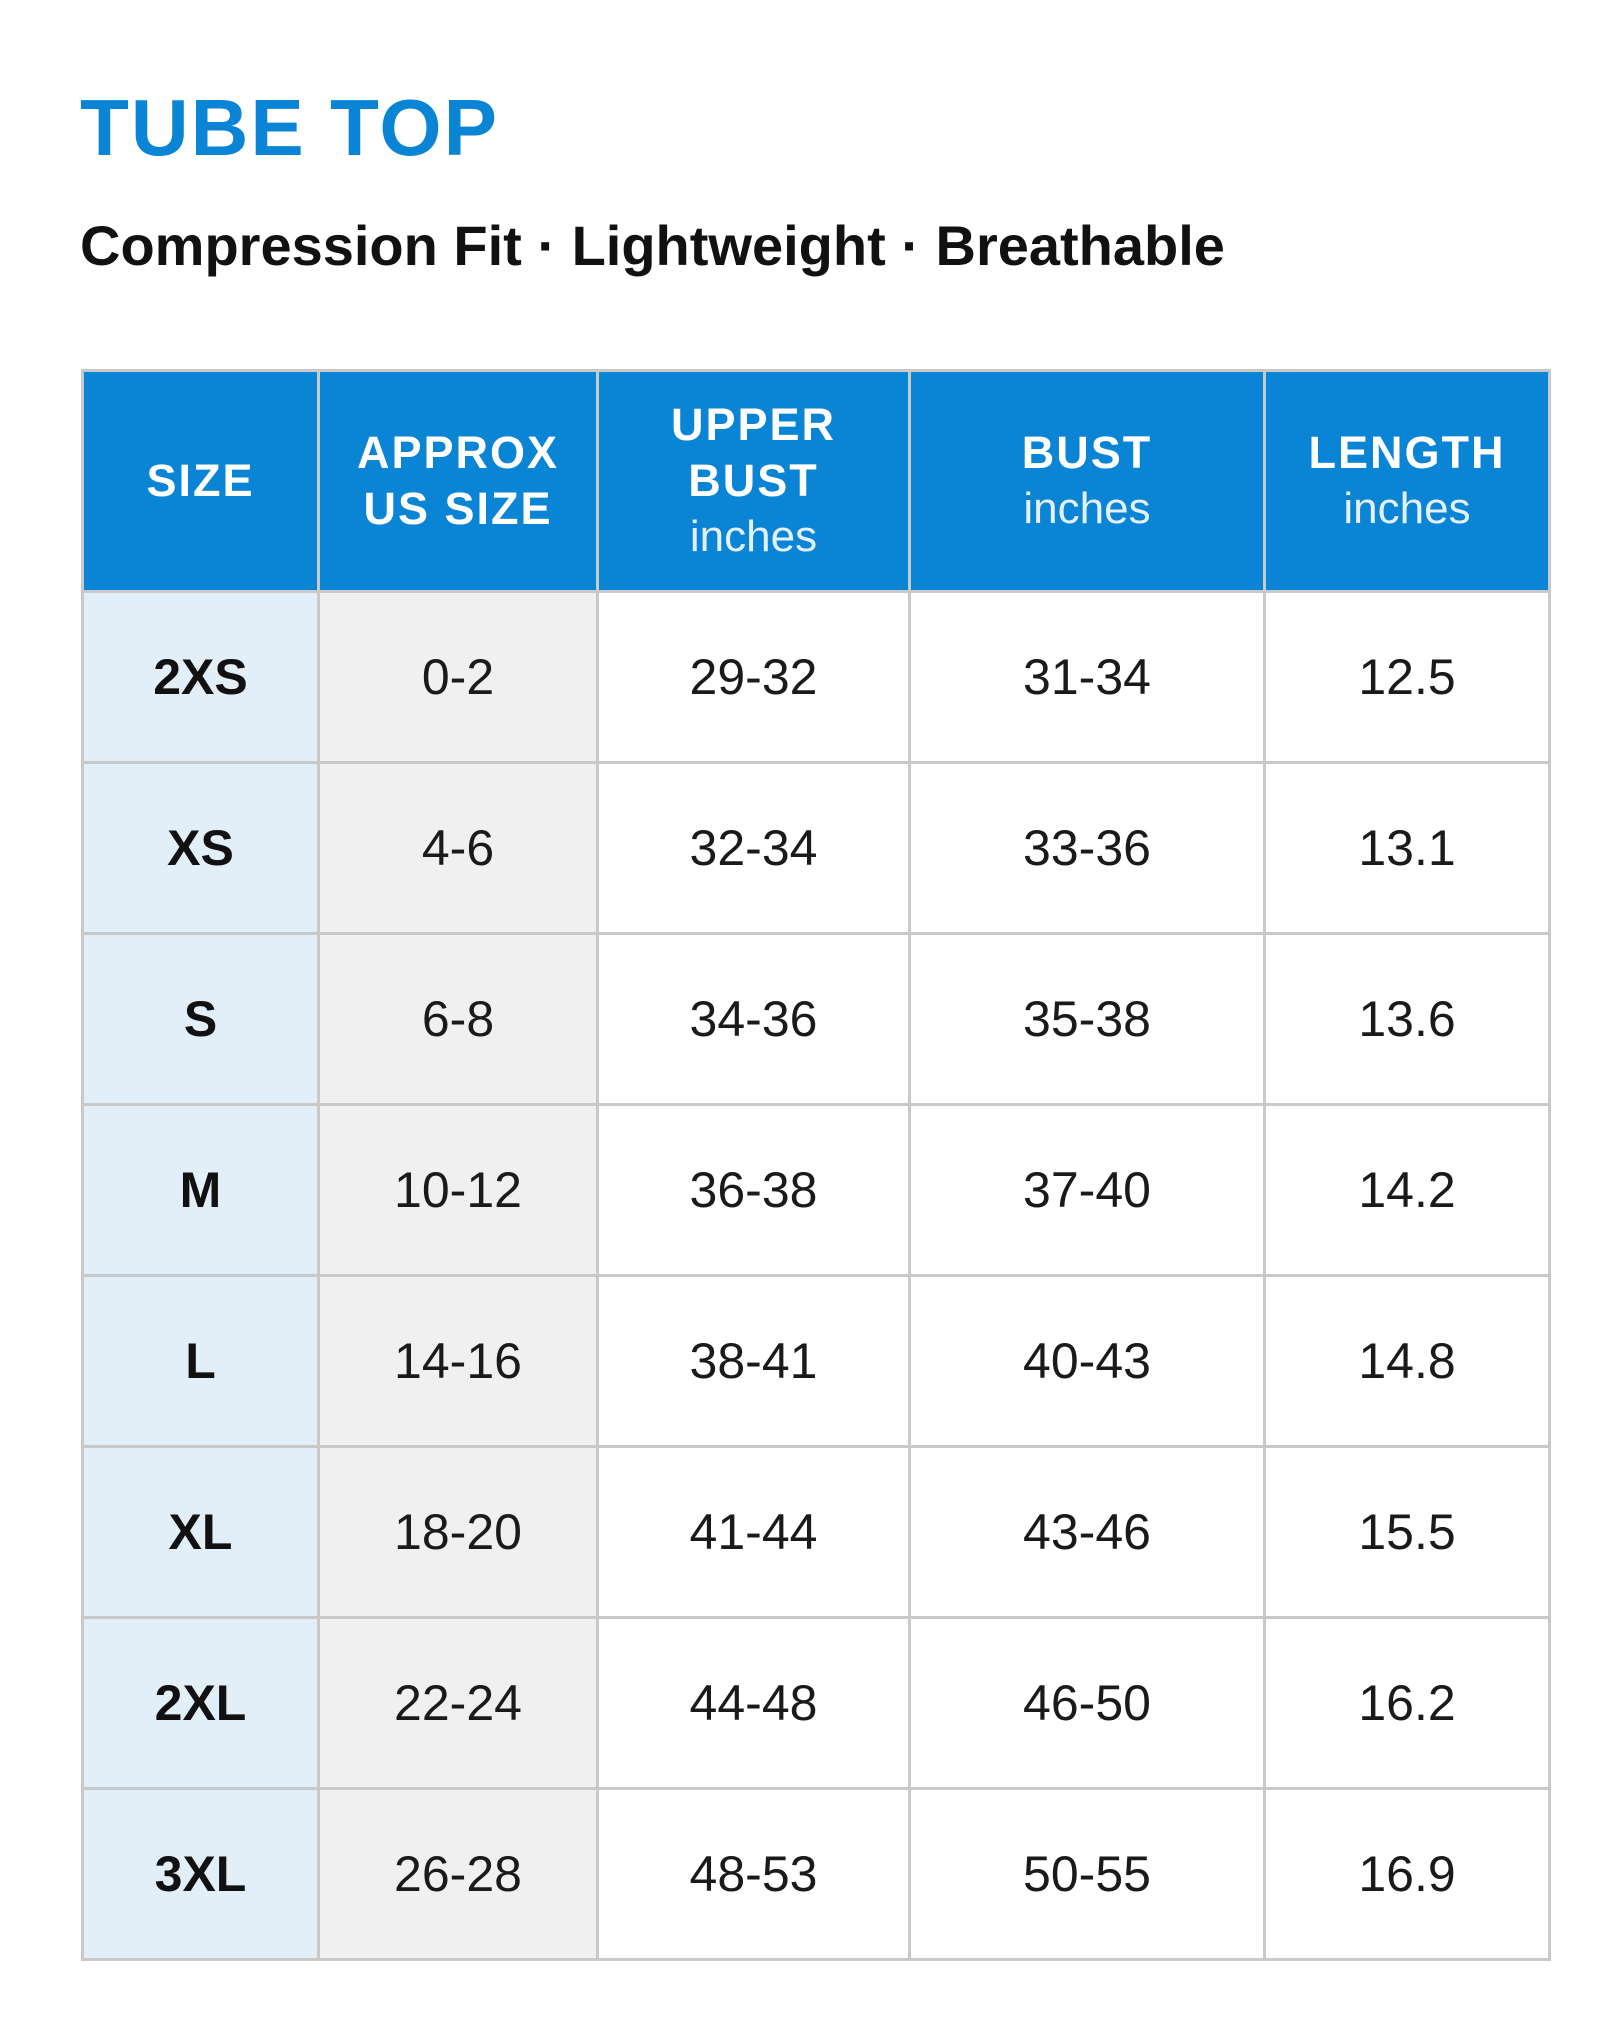 The image size is (1620, 2025). I want to click on length-cell: 16.9, so click(1407, 1874).